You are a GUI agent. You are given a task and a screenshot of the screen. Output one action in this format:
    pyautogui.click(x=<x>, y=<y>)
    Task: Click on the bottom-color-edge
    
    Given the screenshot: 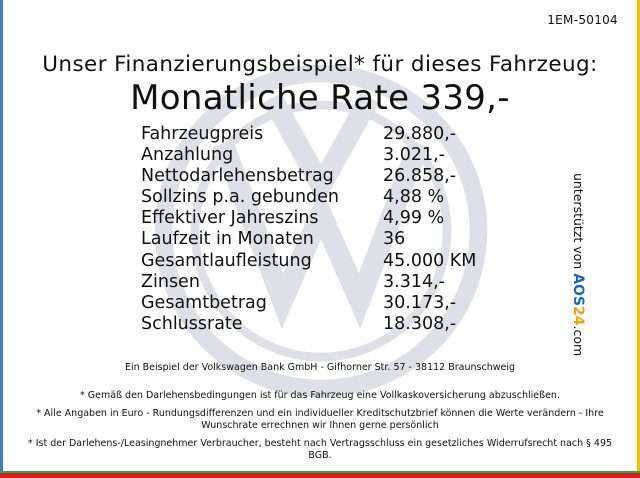 What is the action you would take?
    pyautogui.click(x=320, y=475)
    